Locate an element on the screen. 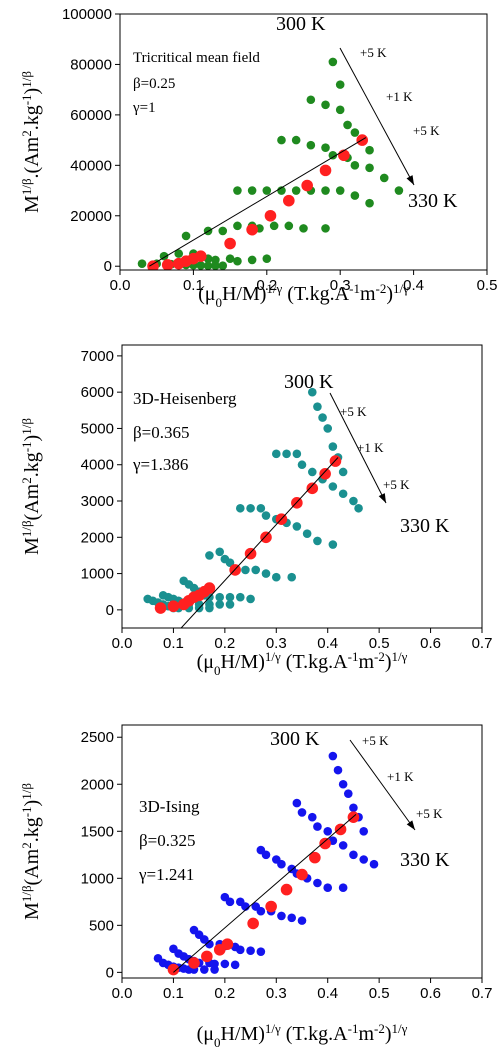 The image size is (501, 1057). y-tick-label: 100000 is located at coordinates (87, 14).